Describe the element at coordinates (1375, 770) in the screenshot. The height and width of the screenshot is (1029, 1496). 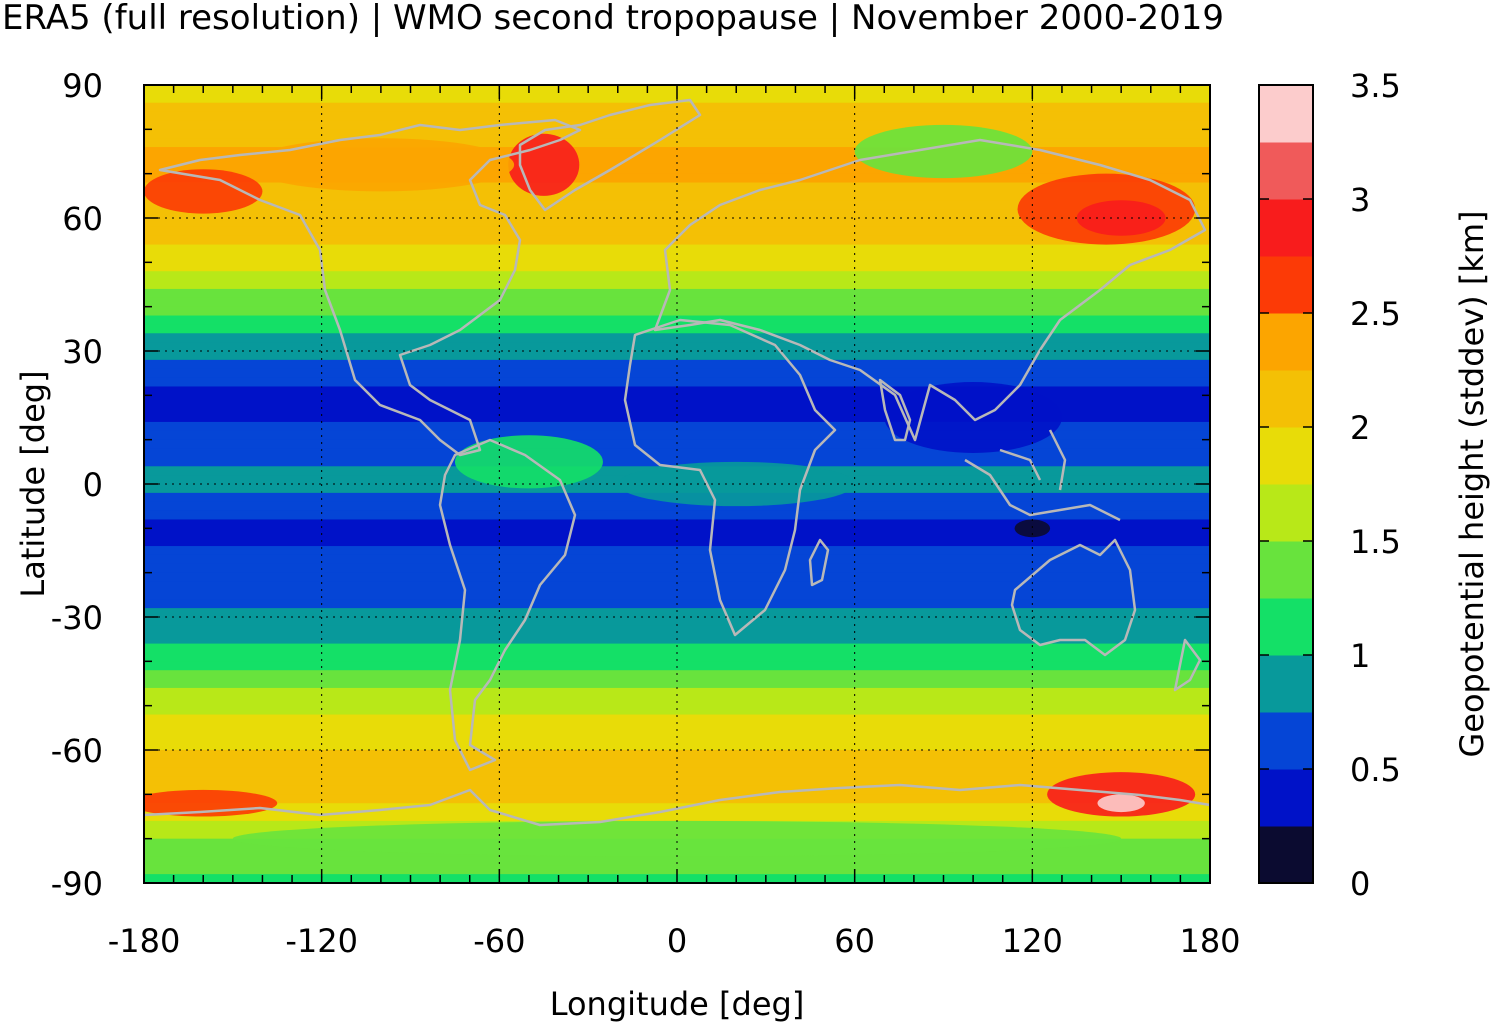
I see `colorbar-tick-label: 0.5` at that location.